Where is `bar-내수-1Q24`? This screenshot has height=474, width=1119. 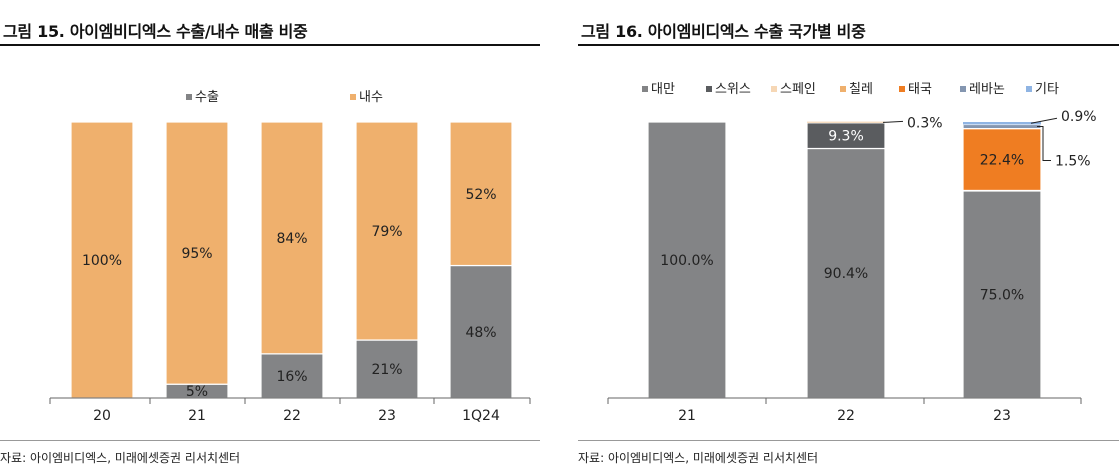 bar-내수-1Q24 is located at coordinates (481, 194).